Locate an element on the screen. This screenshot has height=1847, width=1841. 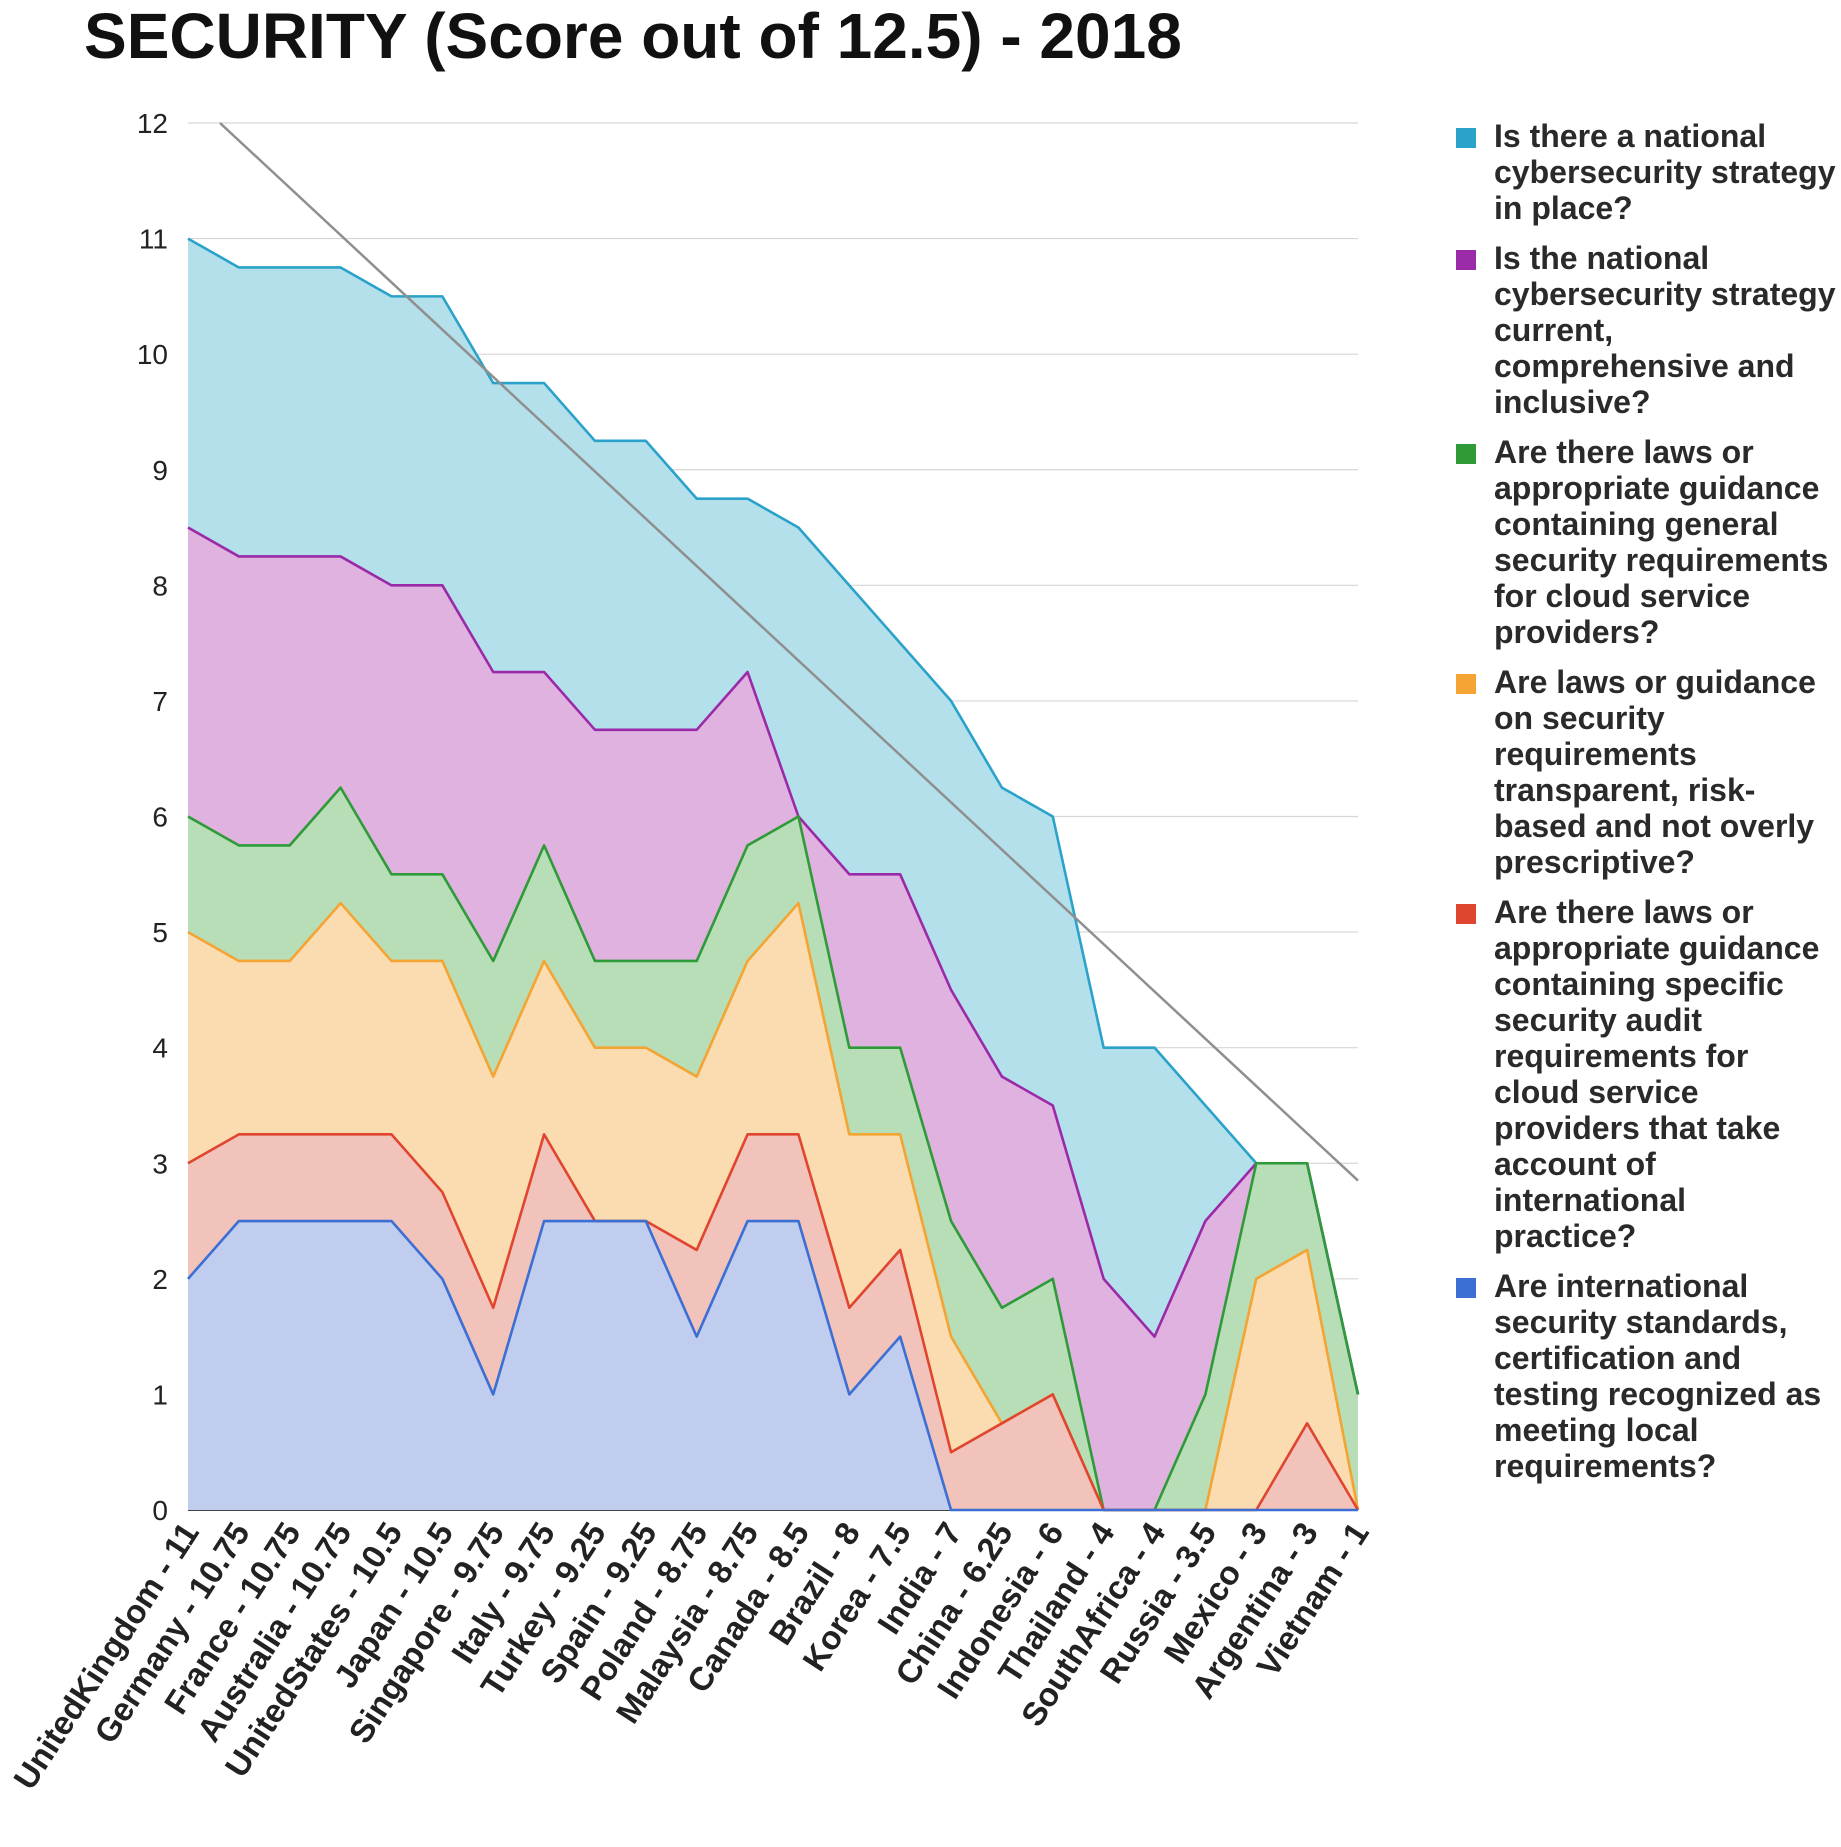
y-tick-label: 6 is located at coordinates (160, 817).